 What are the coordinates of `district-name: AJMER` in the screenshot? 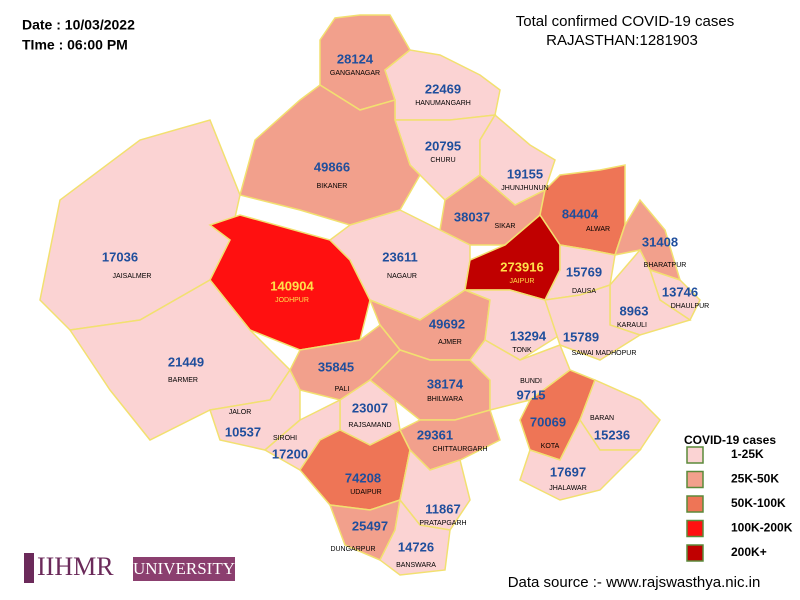 It's located at (450, 342).